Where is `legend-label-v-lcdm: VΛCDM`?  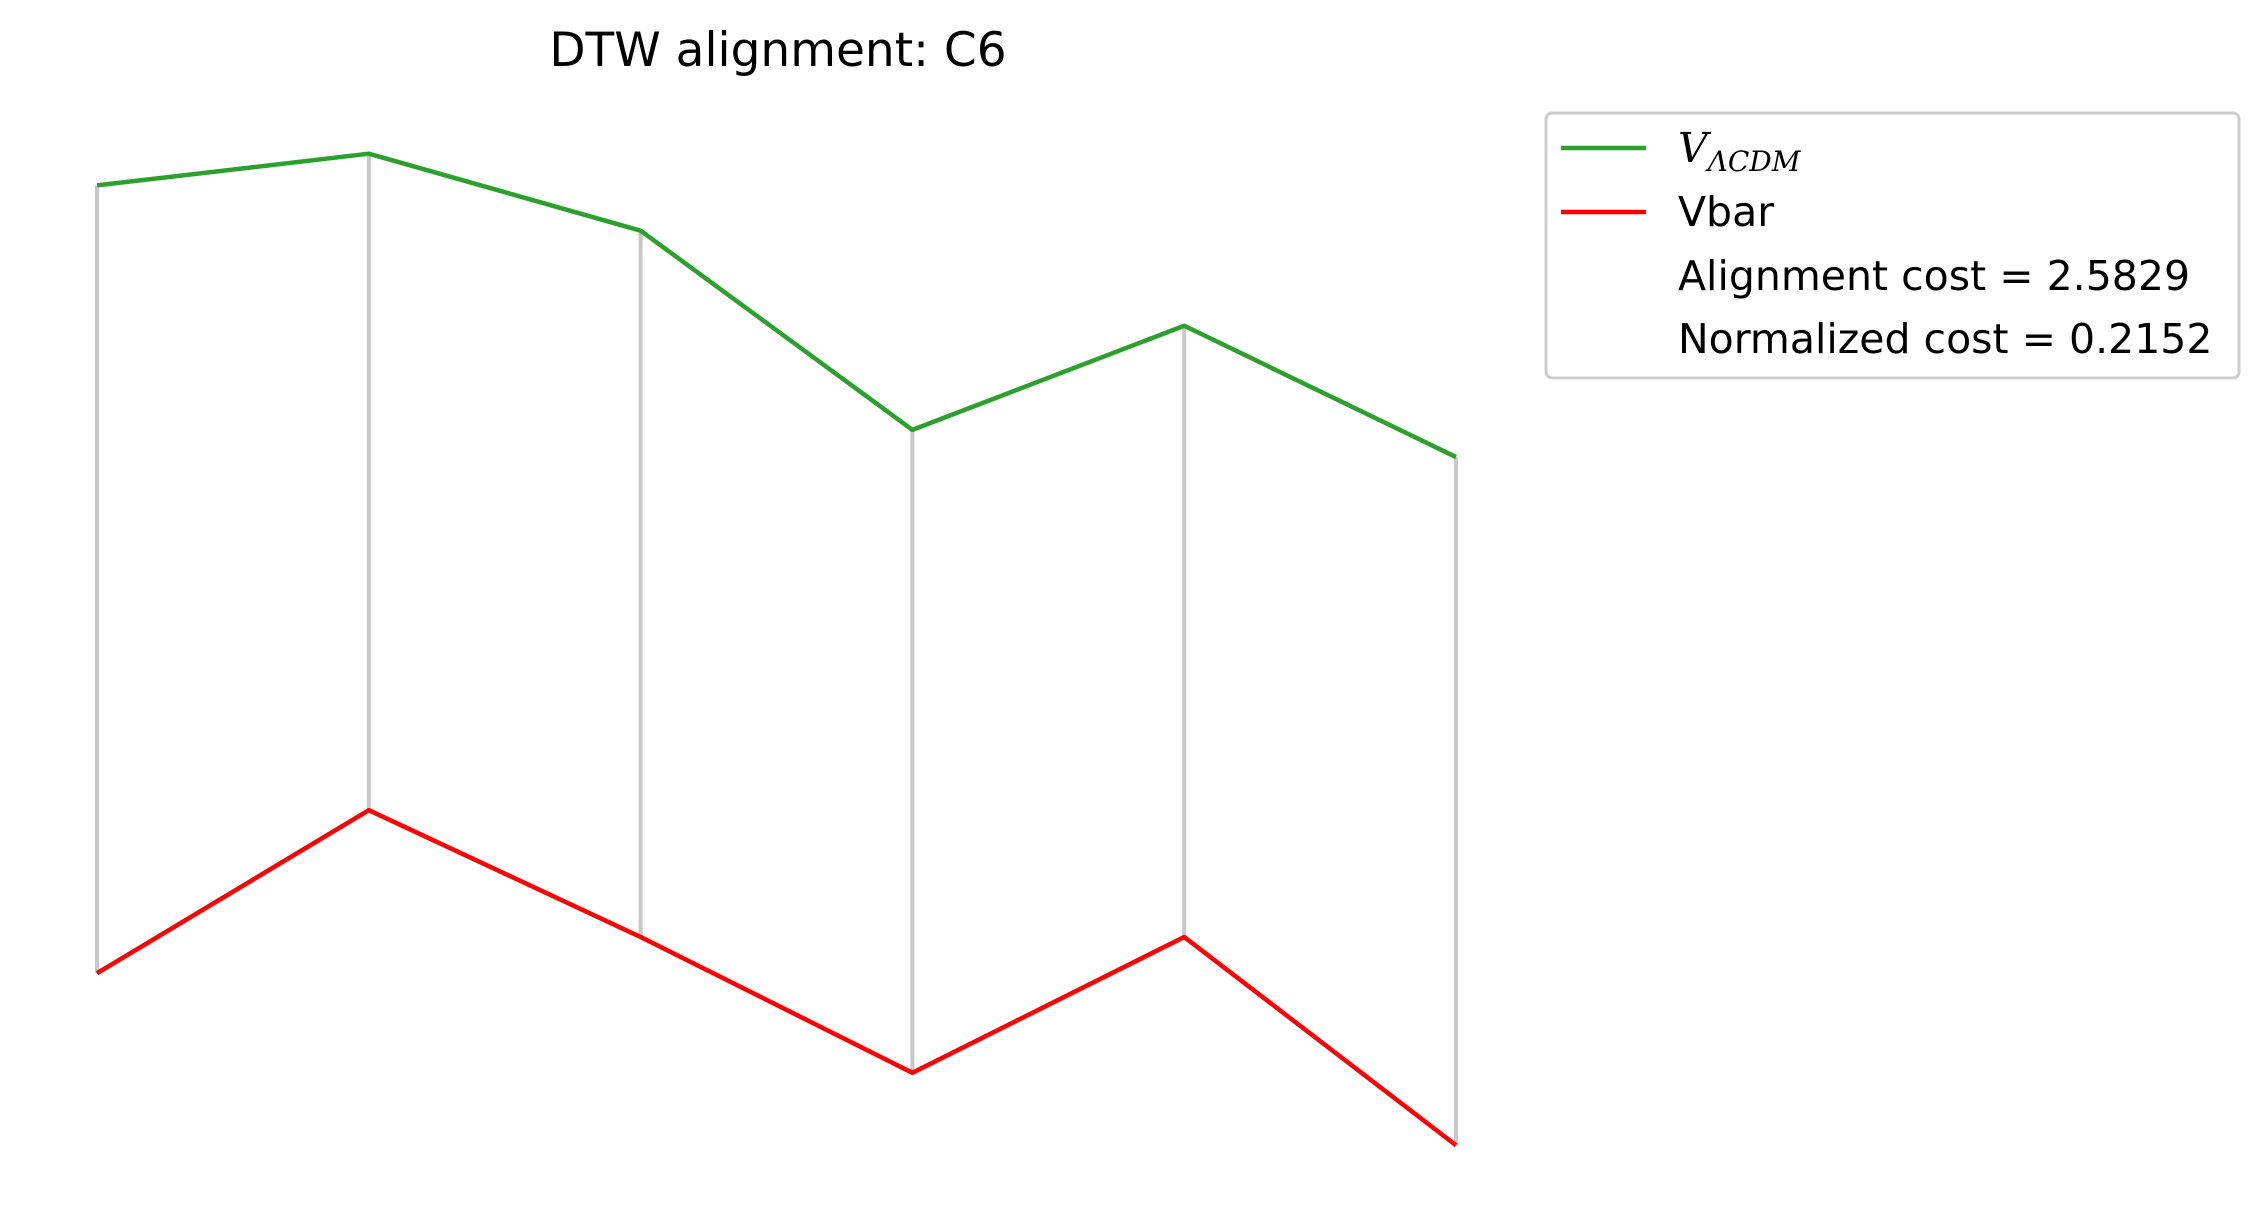 legend-label-v-lcdm: VΛCDM is located at coordinates (1740, 151).